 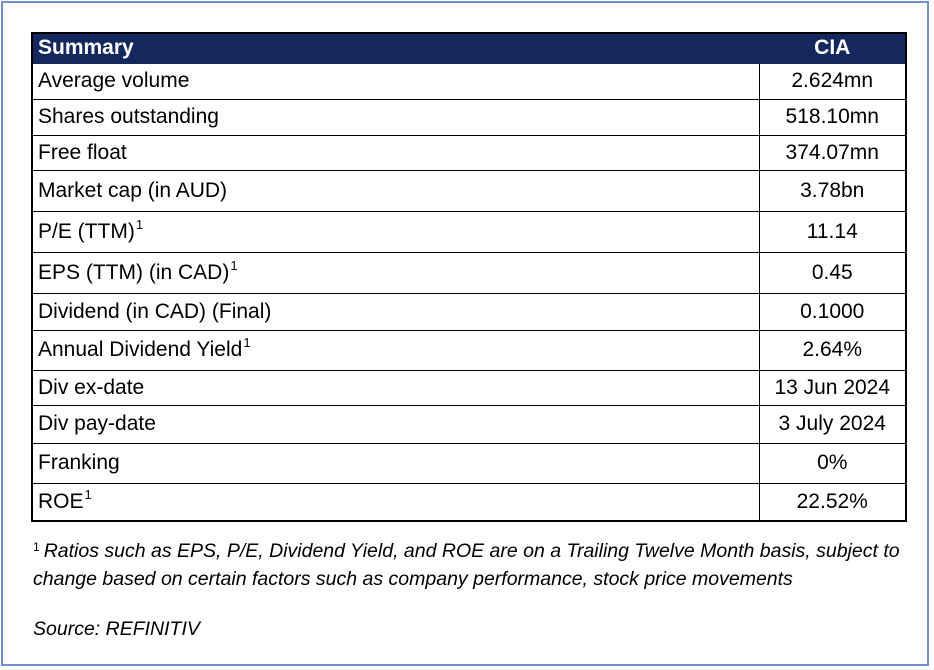 What do you see at coordinates (832, 190) in the screenshot?
I see `row-value: 3.78bn` at bounding box center [832, 190].